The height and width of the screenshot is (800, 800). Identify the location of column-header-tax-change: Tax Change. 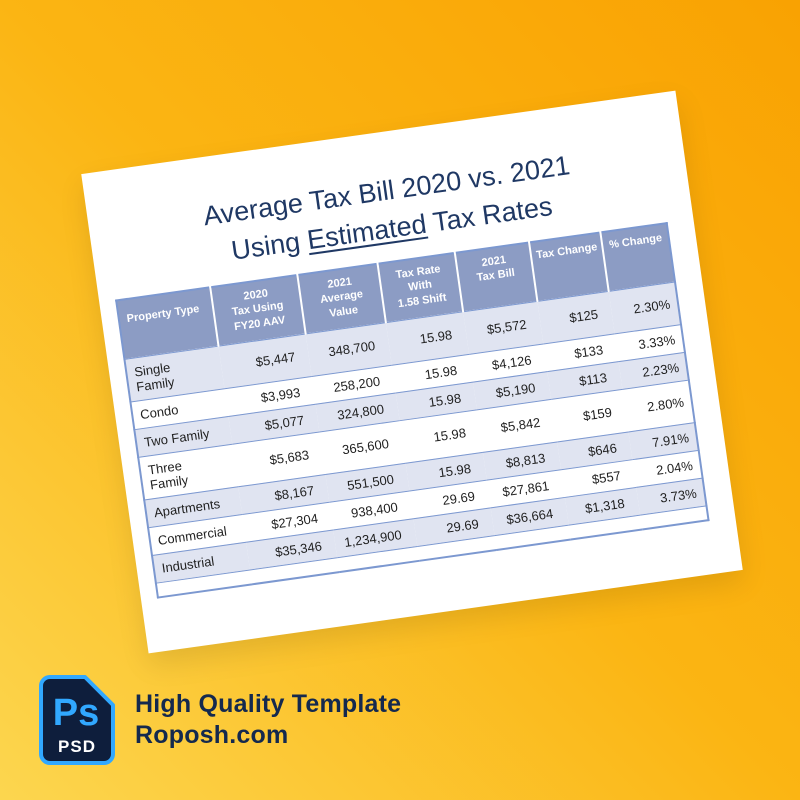
(569, 266).